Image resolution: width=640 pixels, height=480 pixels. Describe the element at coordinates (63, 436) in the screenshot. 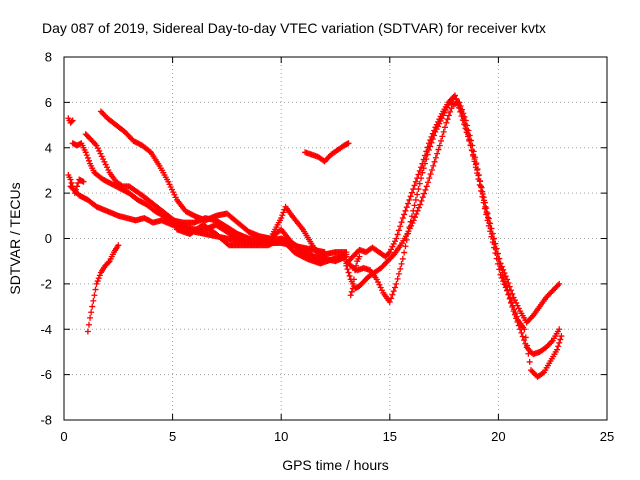

I see `x-tick-label: 0` at that location.